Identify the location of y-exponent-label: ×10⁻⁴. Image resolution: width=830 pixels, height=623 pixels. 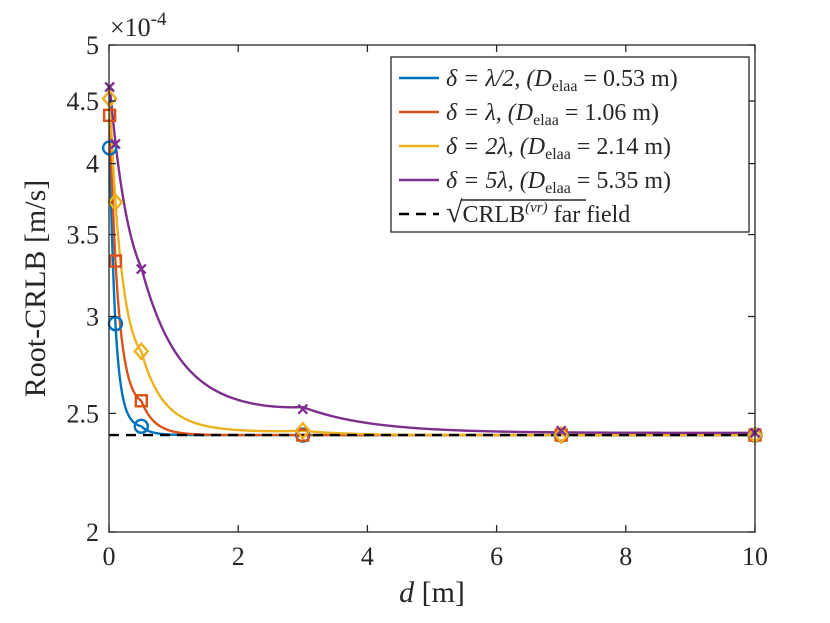
(138, 25).